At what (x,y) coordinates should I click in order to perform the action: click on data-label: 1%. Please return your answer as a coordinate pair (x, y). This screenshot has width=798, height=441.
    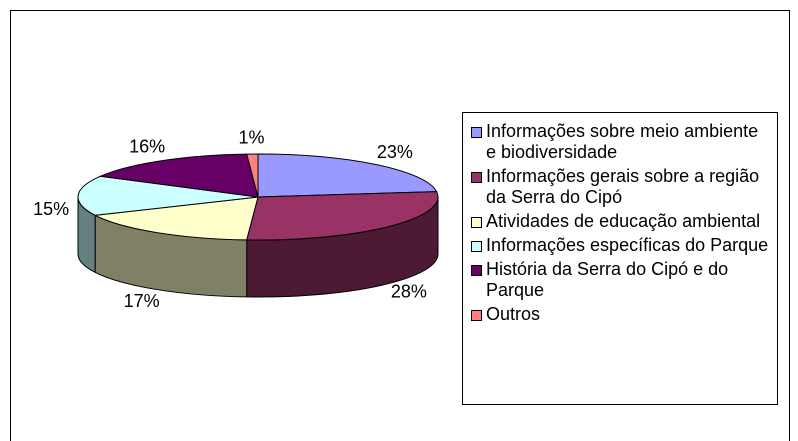
    Looking at the image, I should click on (251, 138).